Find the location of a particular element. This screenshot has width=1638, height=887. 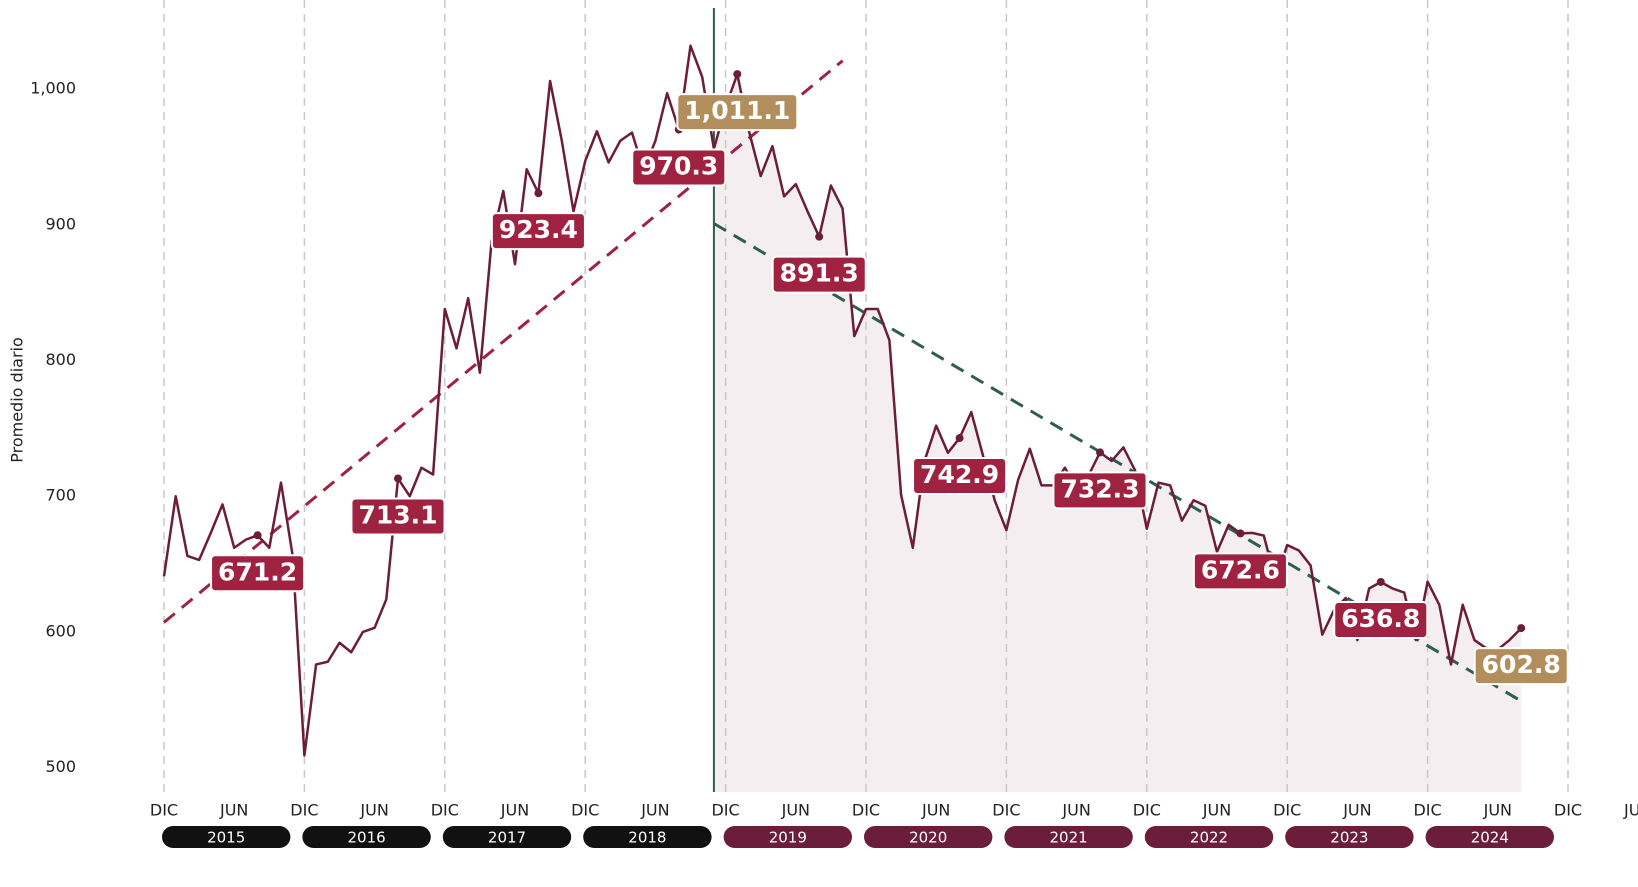

year-label: 2017 is located at coordinates (507, 838).